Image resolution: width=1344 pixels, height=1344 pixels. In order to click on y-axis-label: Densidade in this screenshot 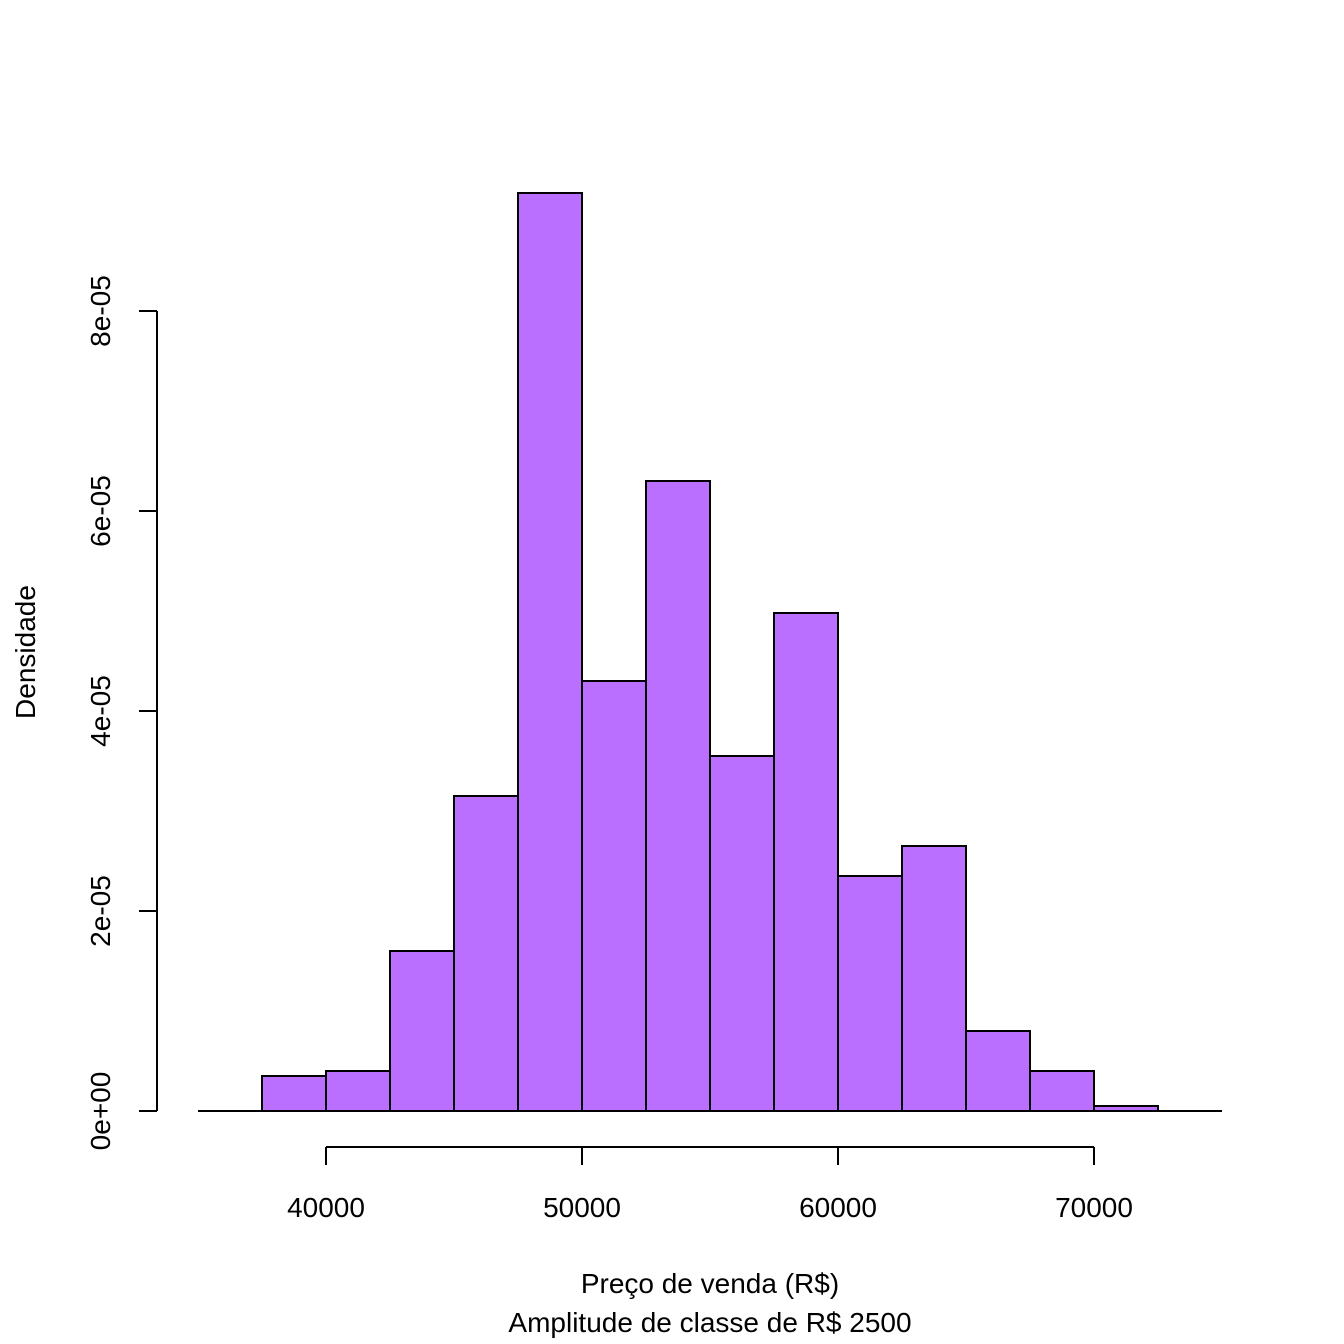, I will do `click(25, 652)`.